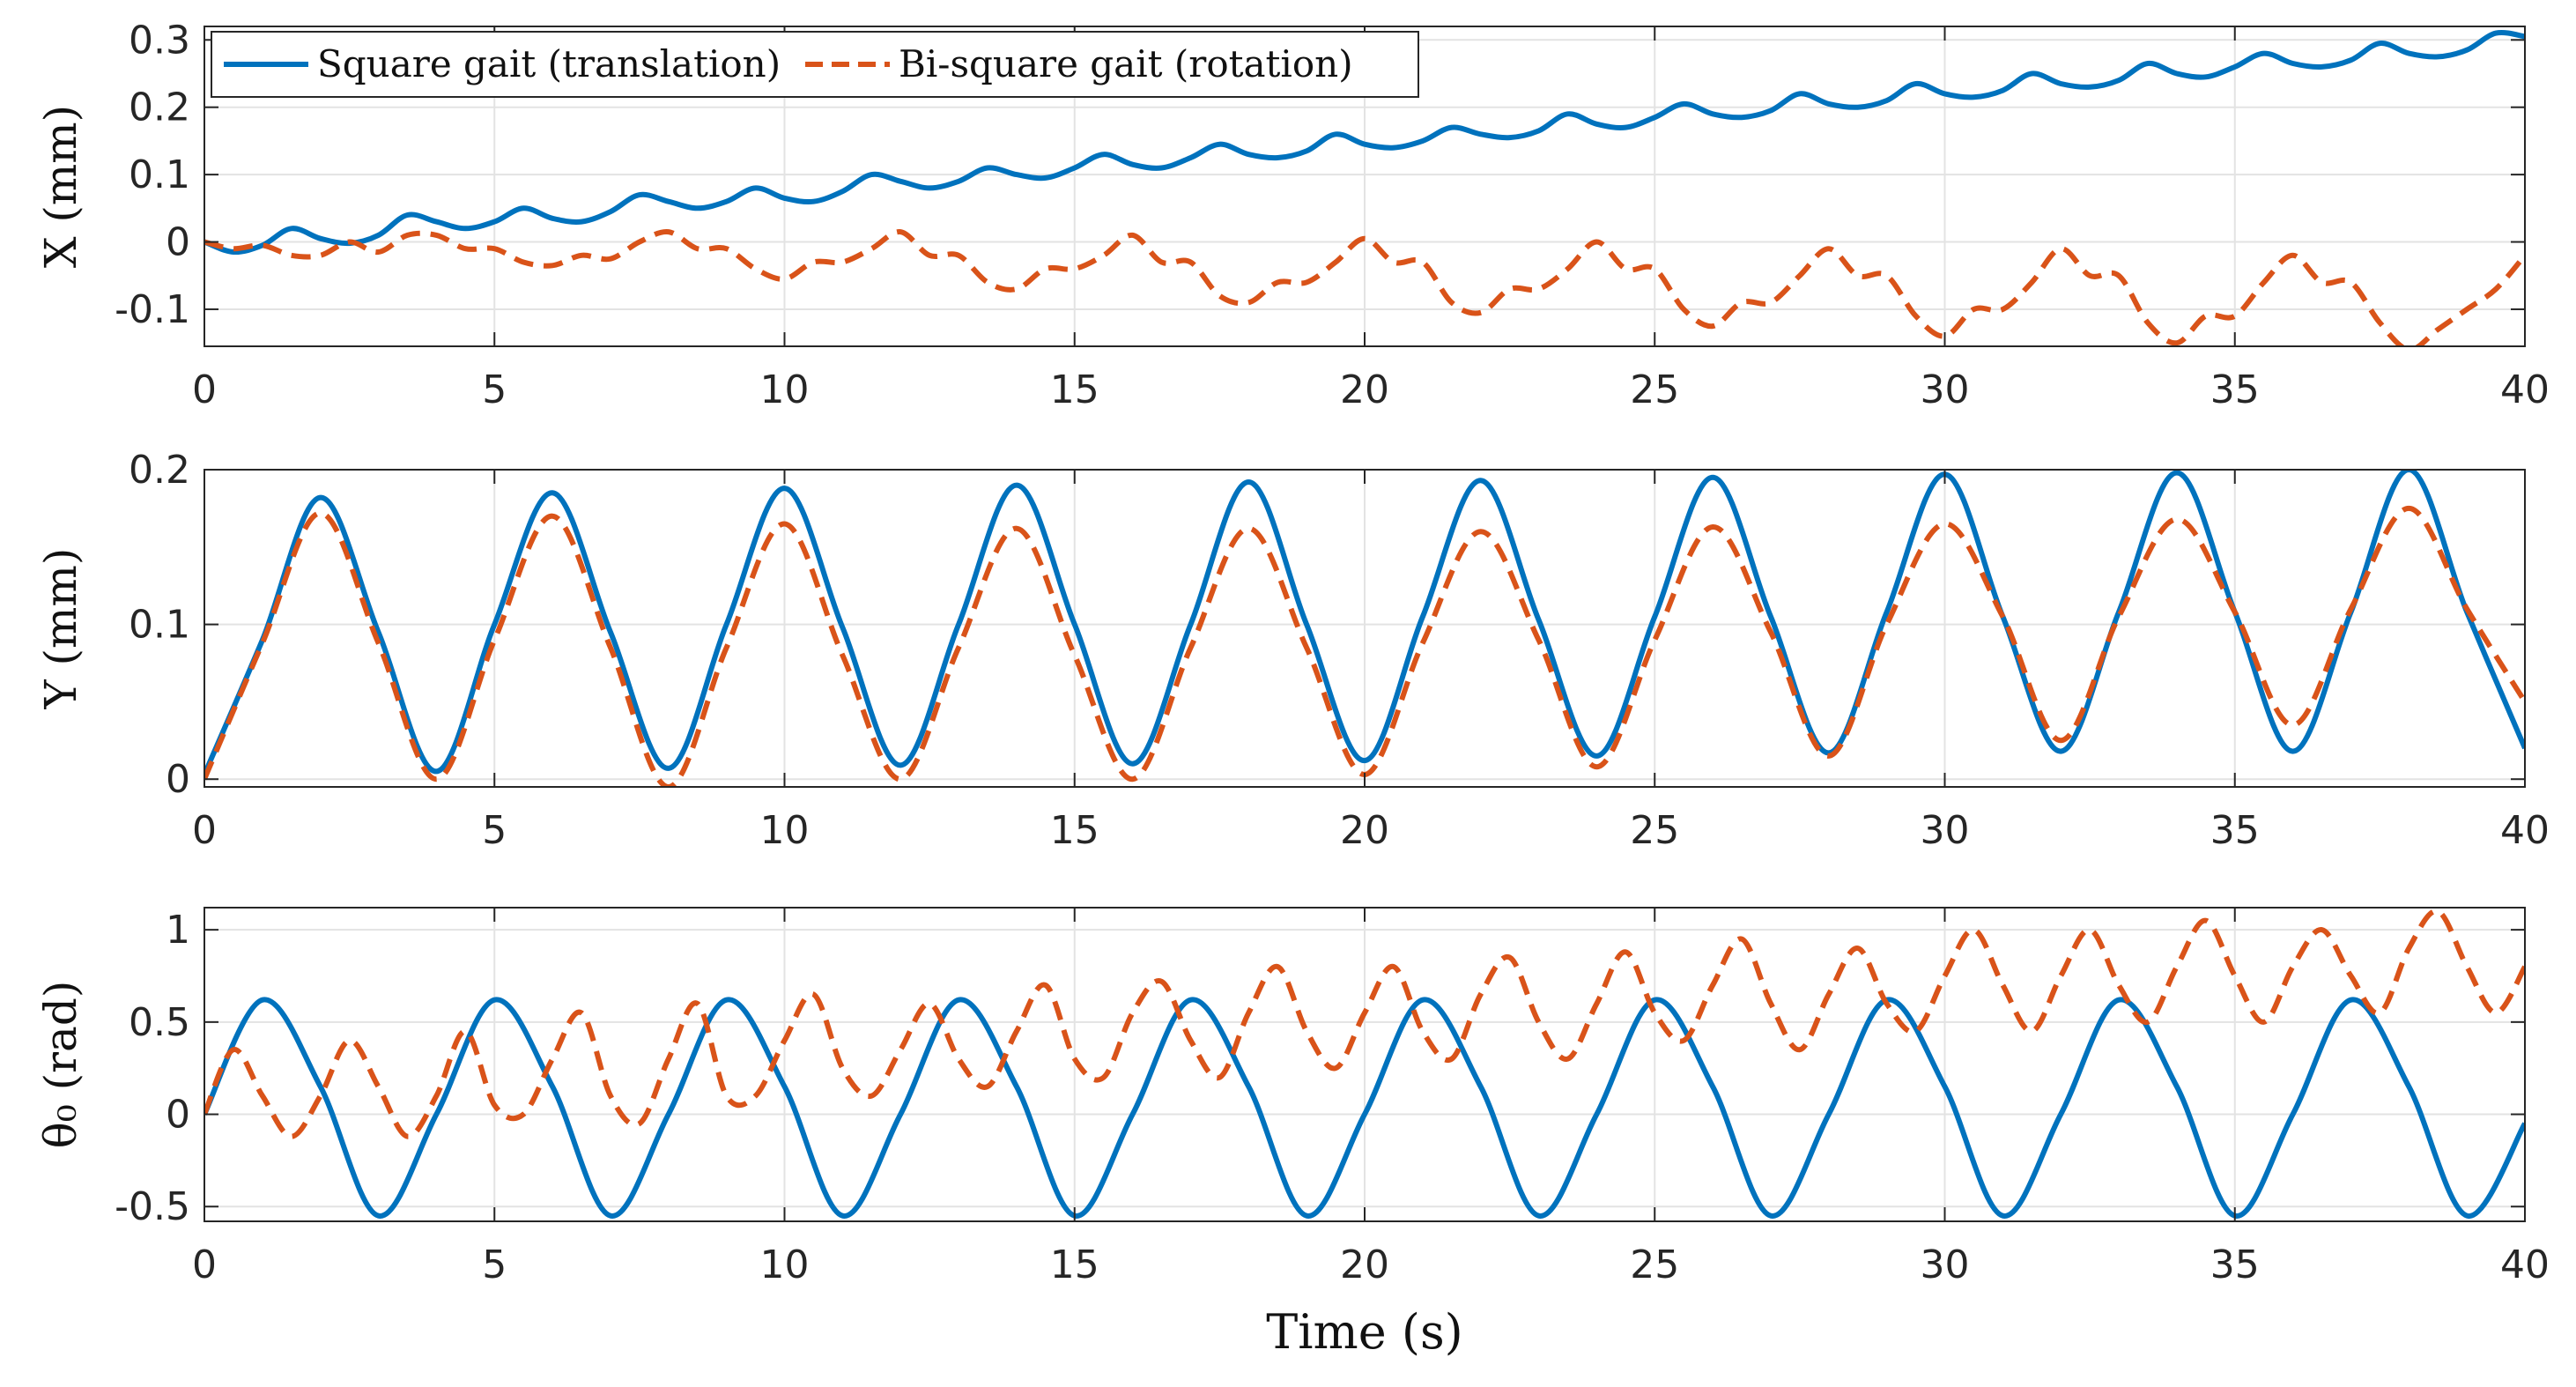 The height and width of the screenshot is (1387, 2576). Describe the element at coordinates (153, 310) in the screenshot. I see `y-tick-label: -0.1` at that location.